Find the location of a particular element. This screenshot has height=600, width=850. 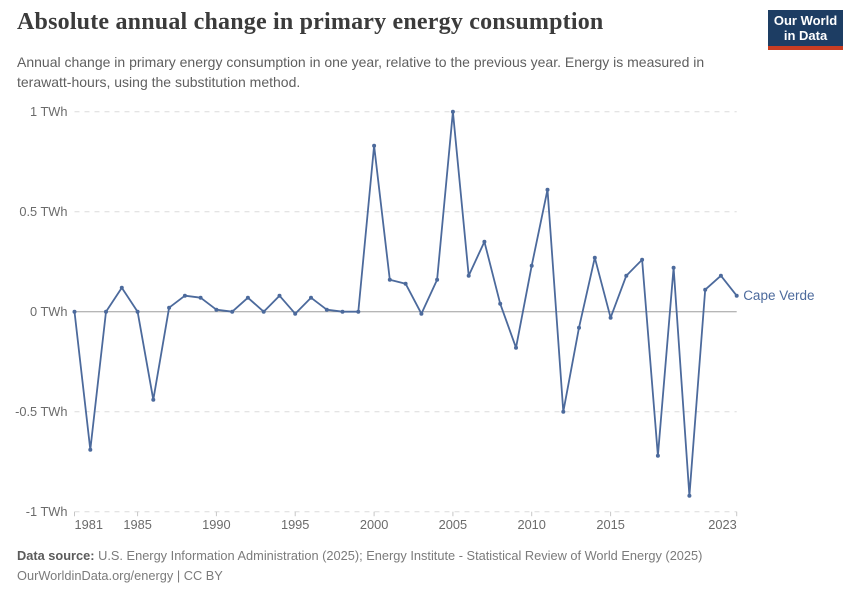

x-tick-label: 1981 is located at coordinates (89, 524).